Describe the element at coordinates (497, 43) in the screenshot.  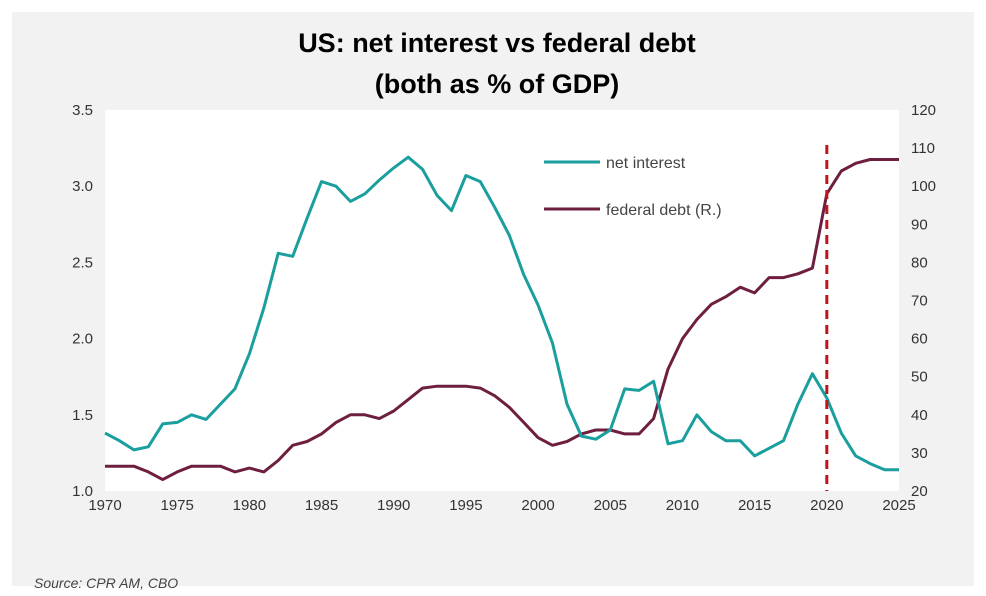
I see `chart-title-line-1: US: net interest vs federal debt` at that location.